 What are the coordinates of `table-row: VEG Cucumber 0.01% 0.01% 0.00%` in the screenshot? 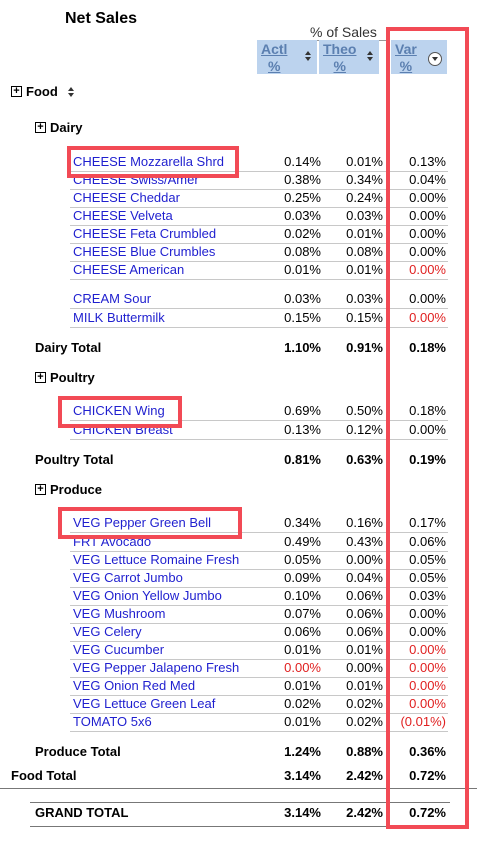 It's located at (238, 651).